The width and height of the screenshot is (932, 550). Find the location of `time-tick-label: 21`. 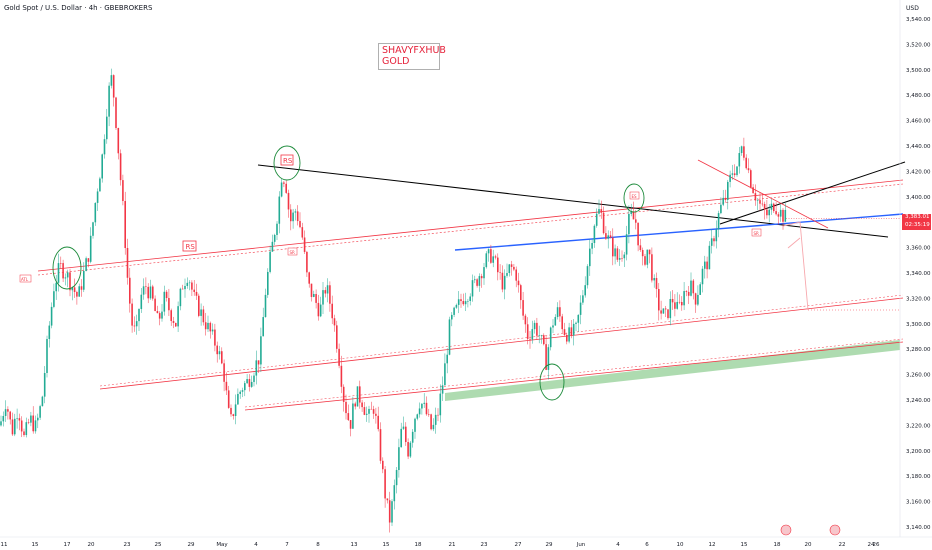

time-tick-label: 21 is located at coordinates (452, 545).